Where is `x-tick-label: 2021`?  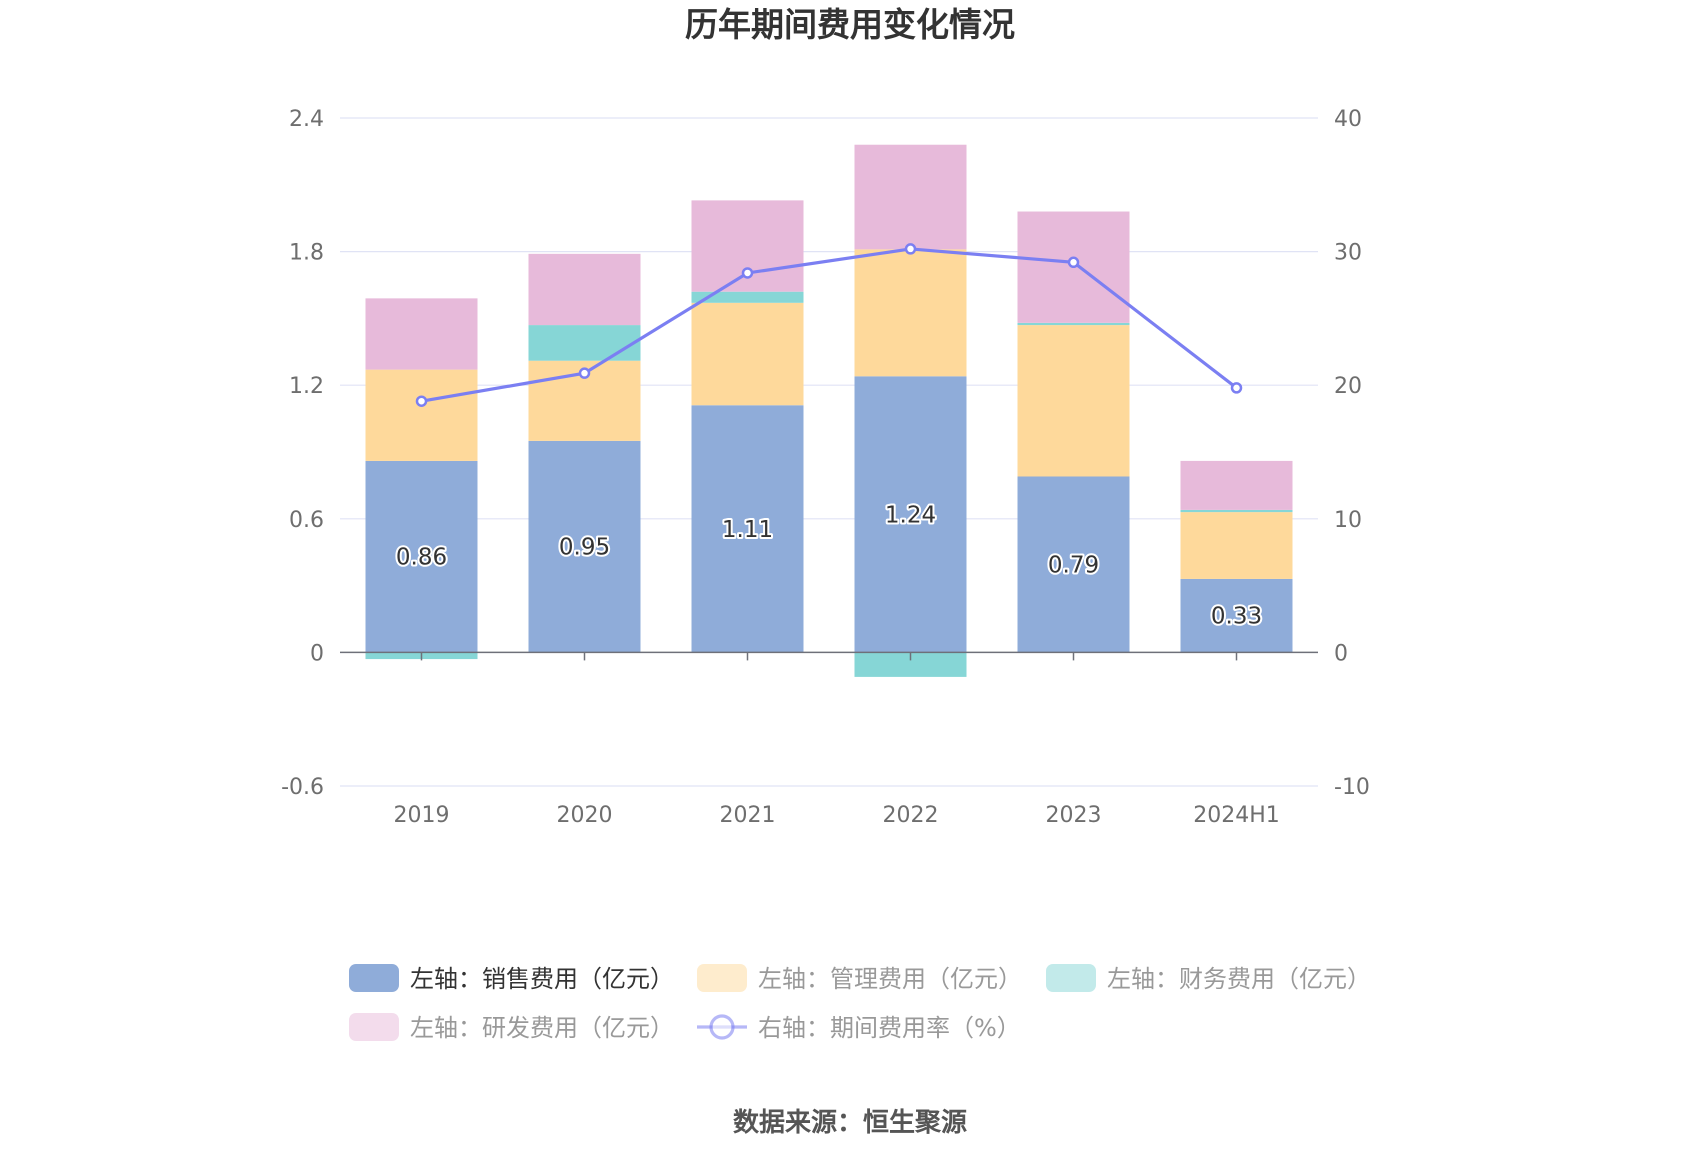
x-tick-label: 2021 is located at coordinates (748, 815).